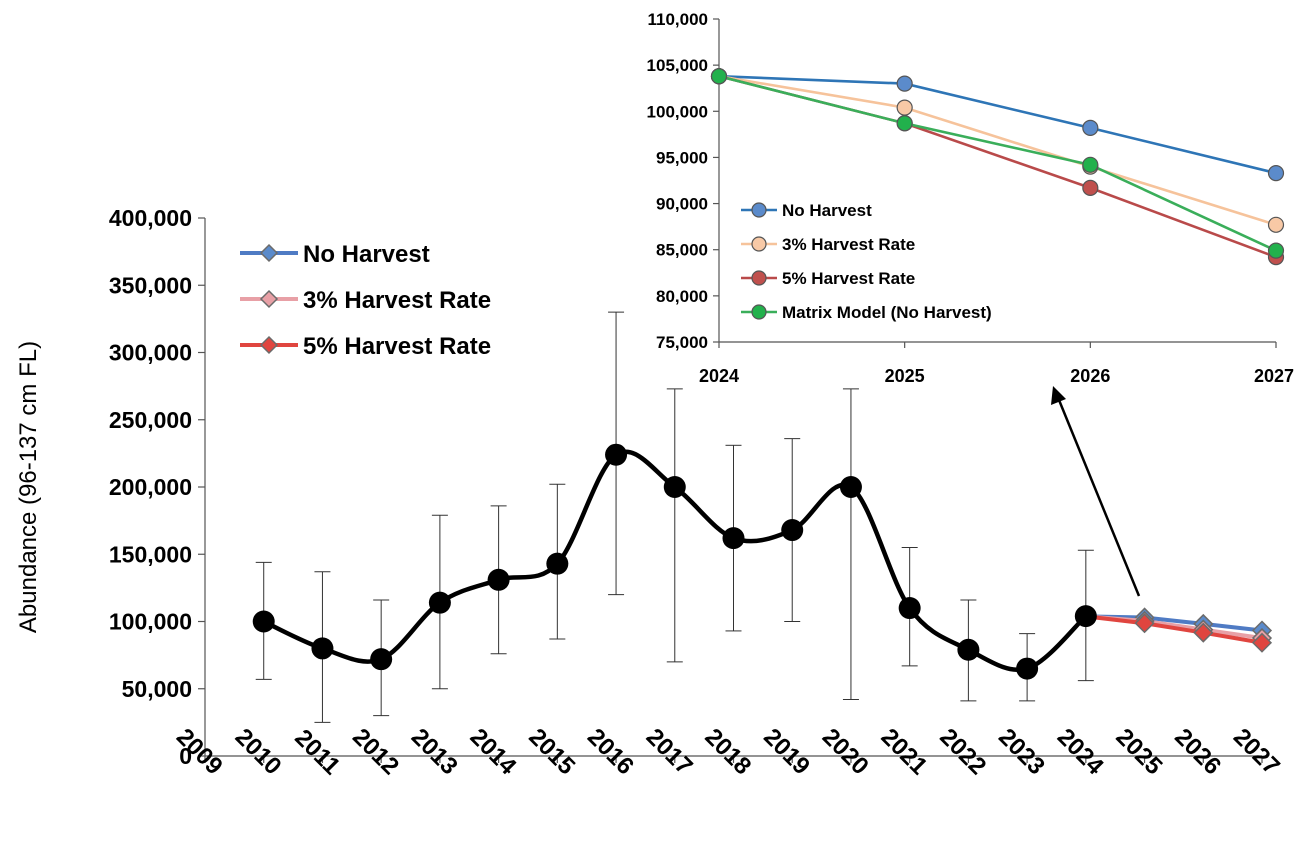  Describe the element at coordinates (1139, 751) in the screenshot. I see `x-tick-label: 2025` at that location.